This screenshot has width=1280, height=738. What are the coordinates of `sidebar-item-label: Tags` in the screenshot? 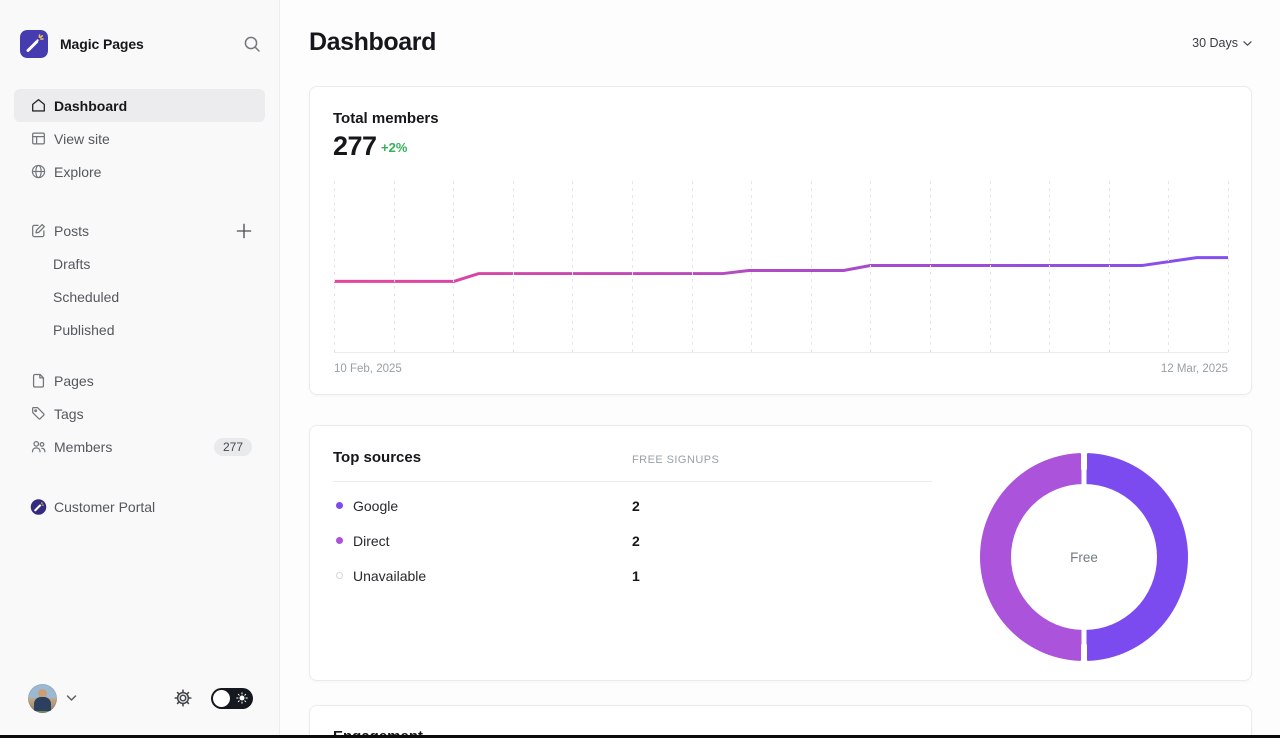 It's located at (69, 413).